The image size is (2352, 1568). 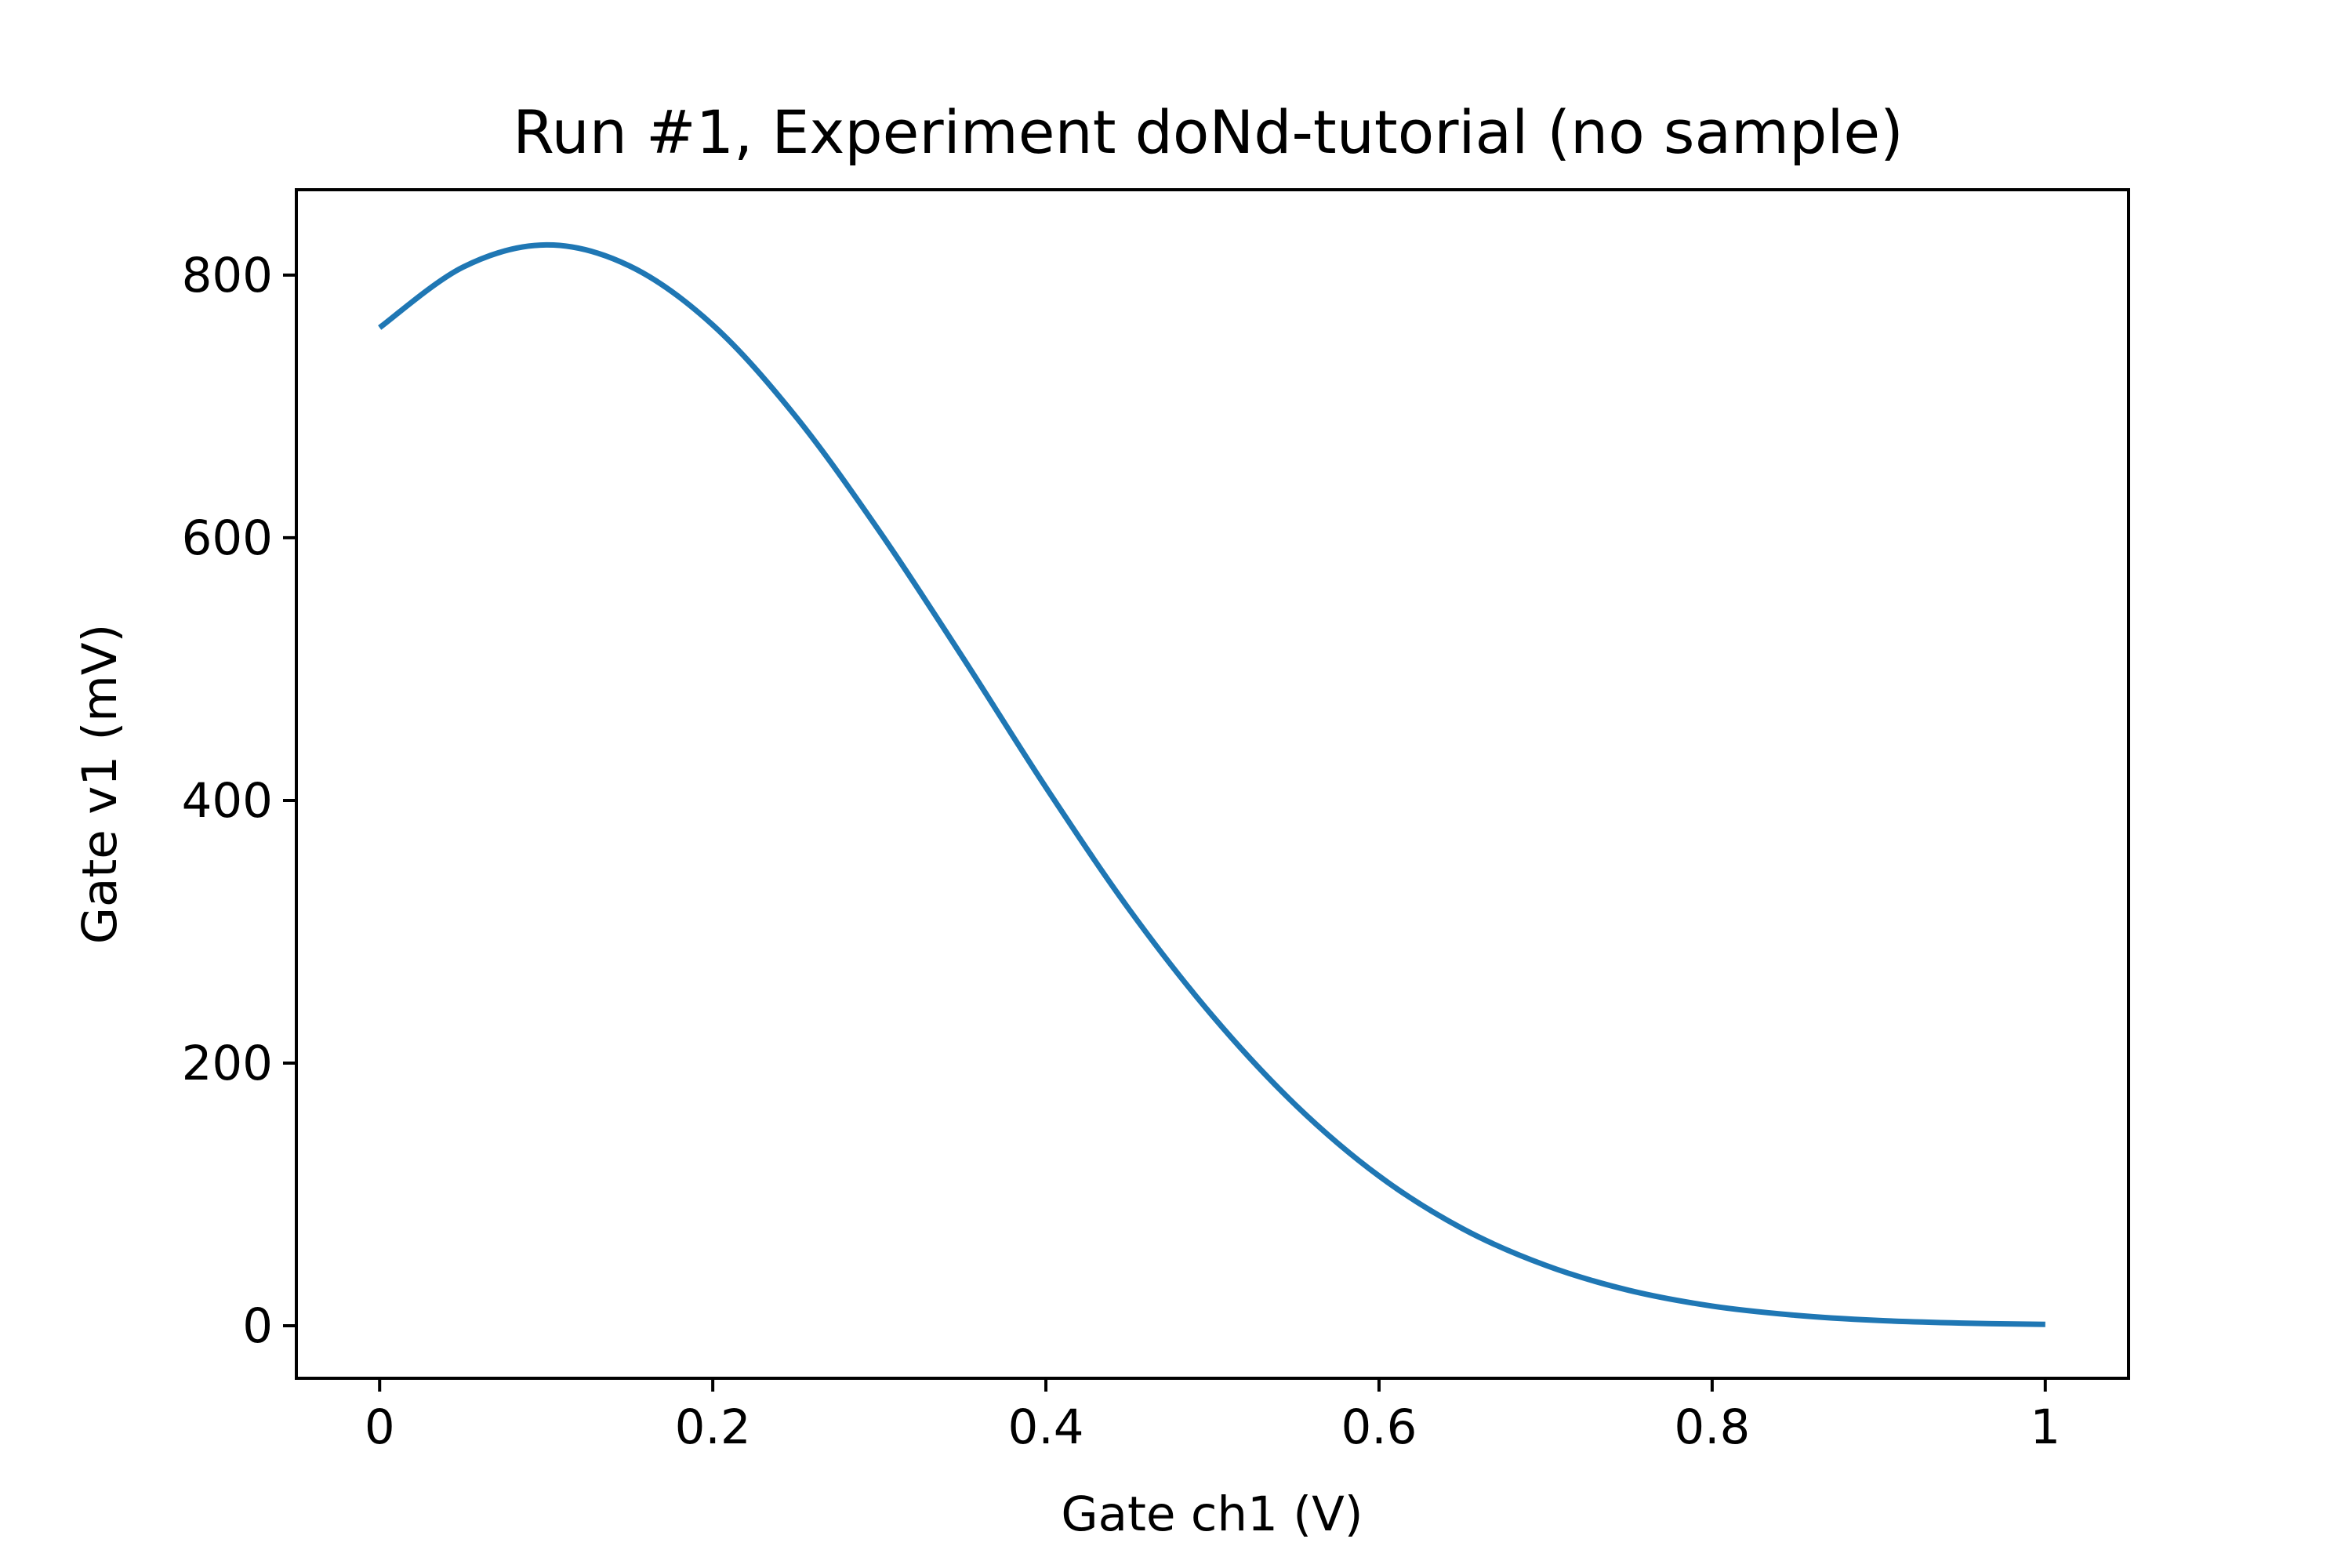 I want to click on y-tick-label: 400, so click(x=228, y=801).